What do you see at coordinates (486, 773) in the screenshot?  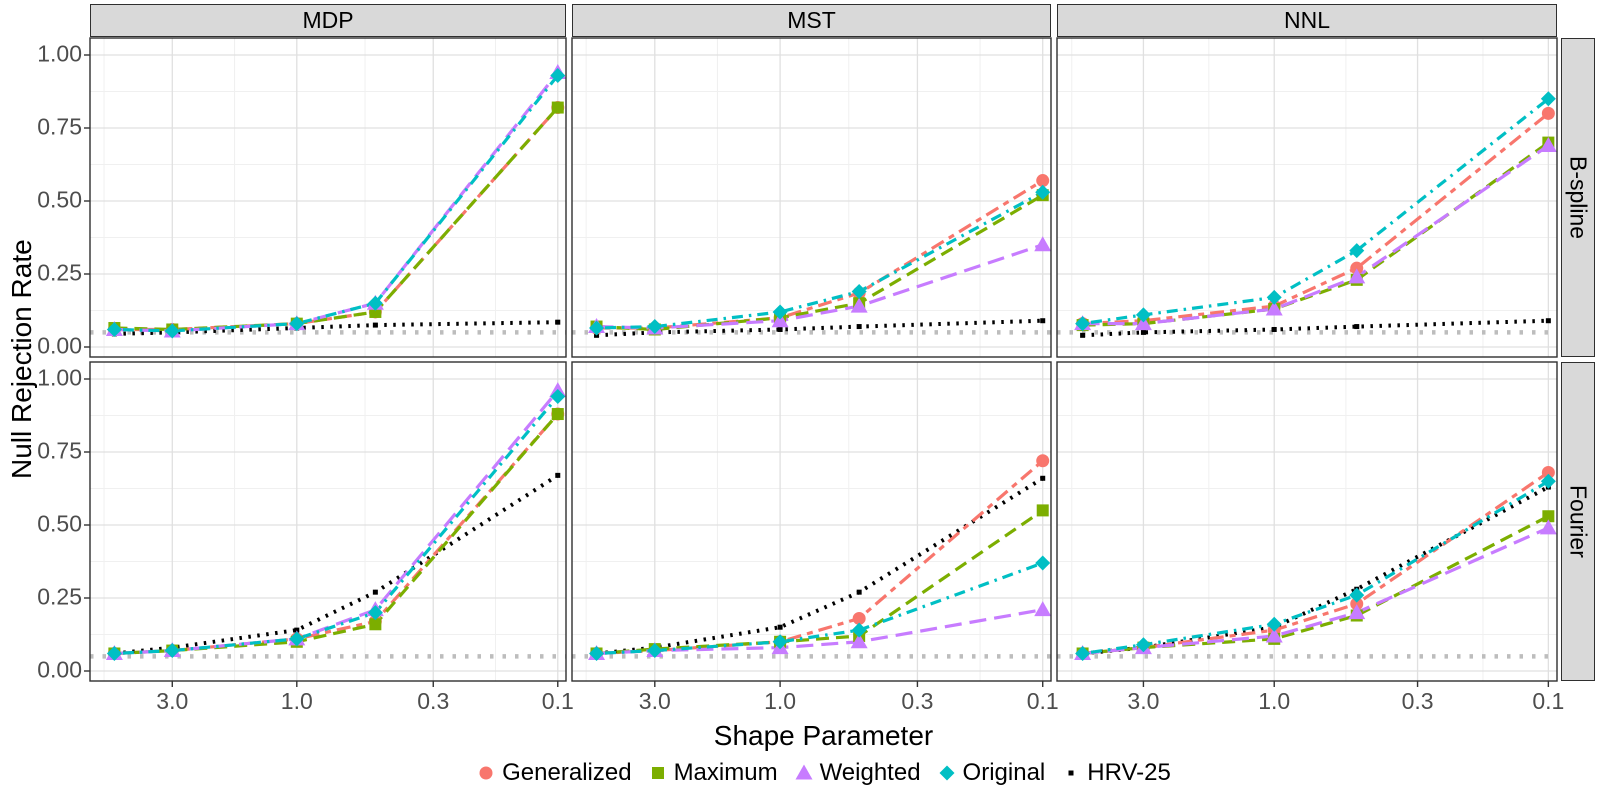 I see `legend-key-circle-icon` at bounding box center [486, 773].